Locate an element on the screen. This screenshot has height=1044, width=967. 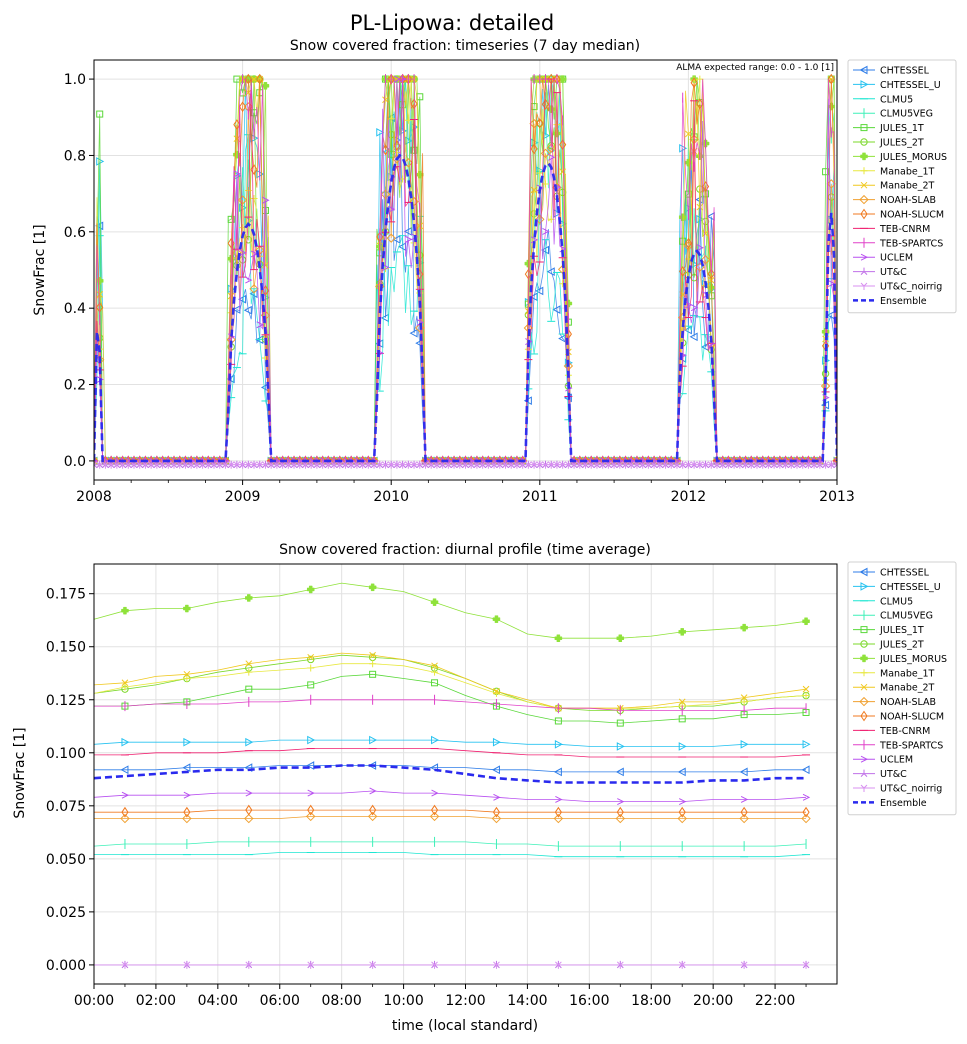
timeseries-point-manabe-2t is located at coordinates (100, 294).